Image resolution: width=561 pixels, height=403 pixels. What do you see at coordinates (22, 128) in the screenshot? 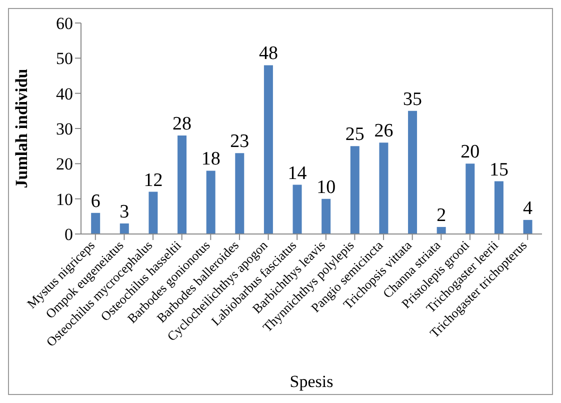
I see `y-axis-title: Jumlah individu` at bounding box center [22, 128].